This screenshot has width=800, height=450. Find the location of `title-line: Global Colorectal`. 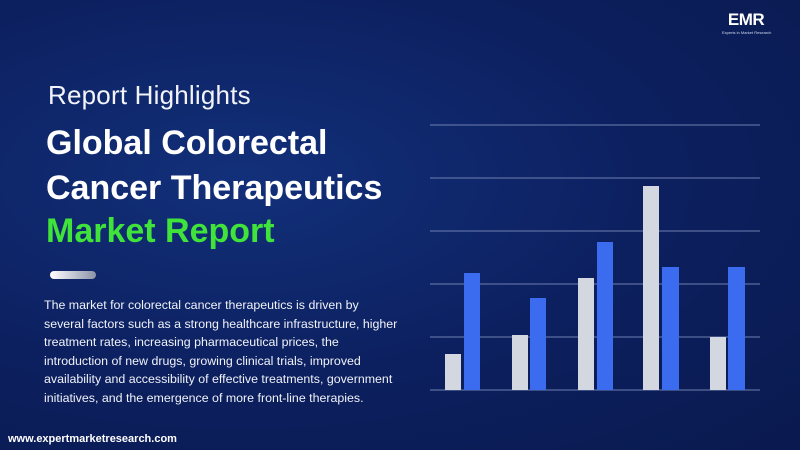

title-line: Global Colorectal is located at coordinates (187, 143).